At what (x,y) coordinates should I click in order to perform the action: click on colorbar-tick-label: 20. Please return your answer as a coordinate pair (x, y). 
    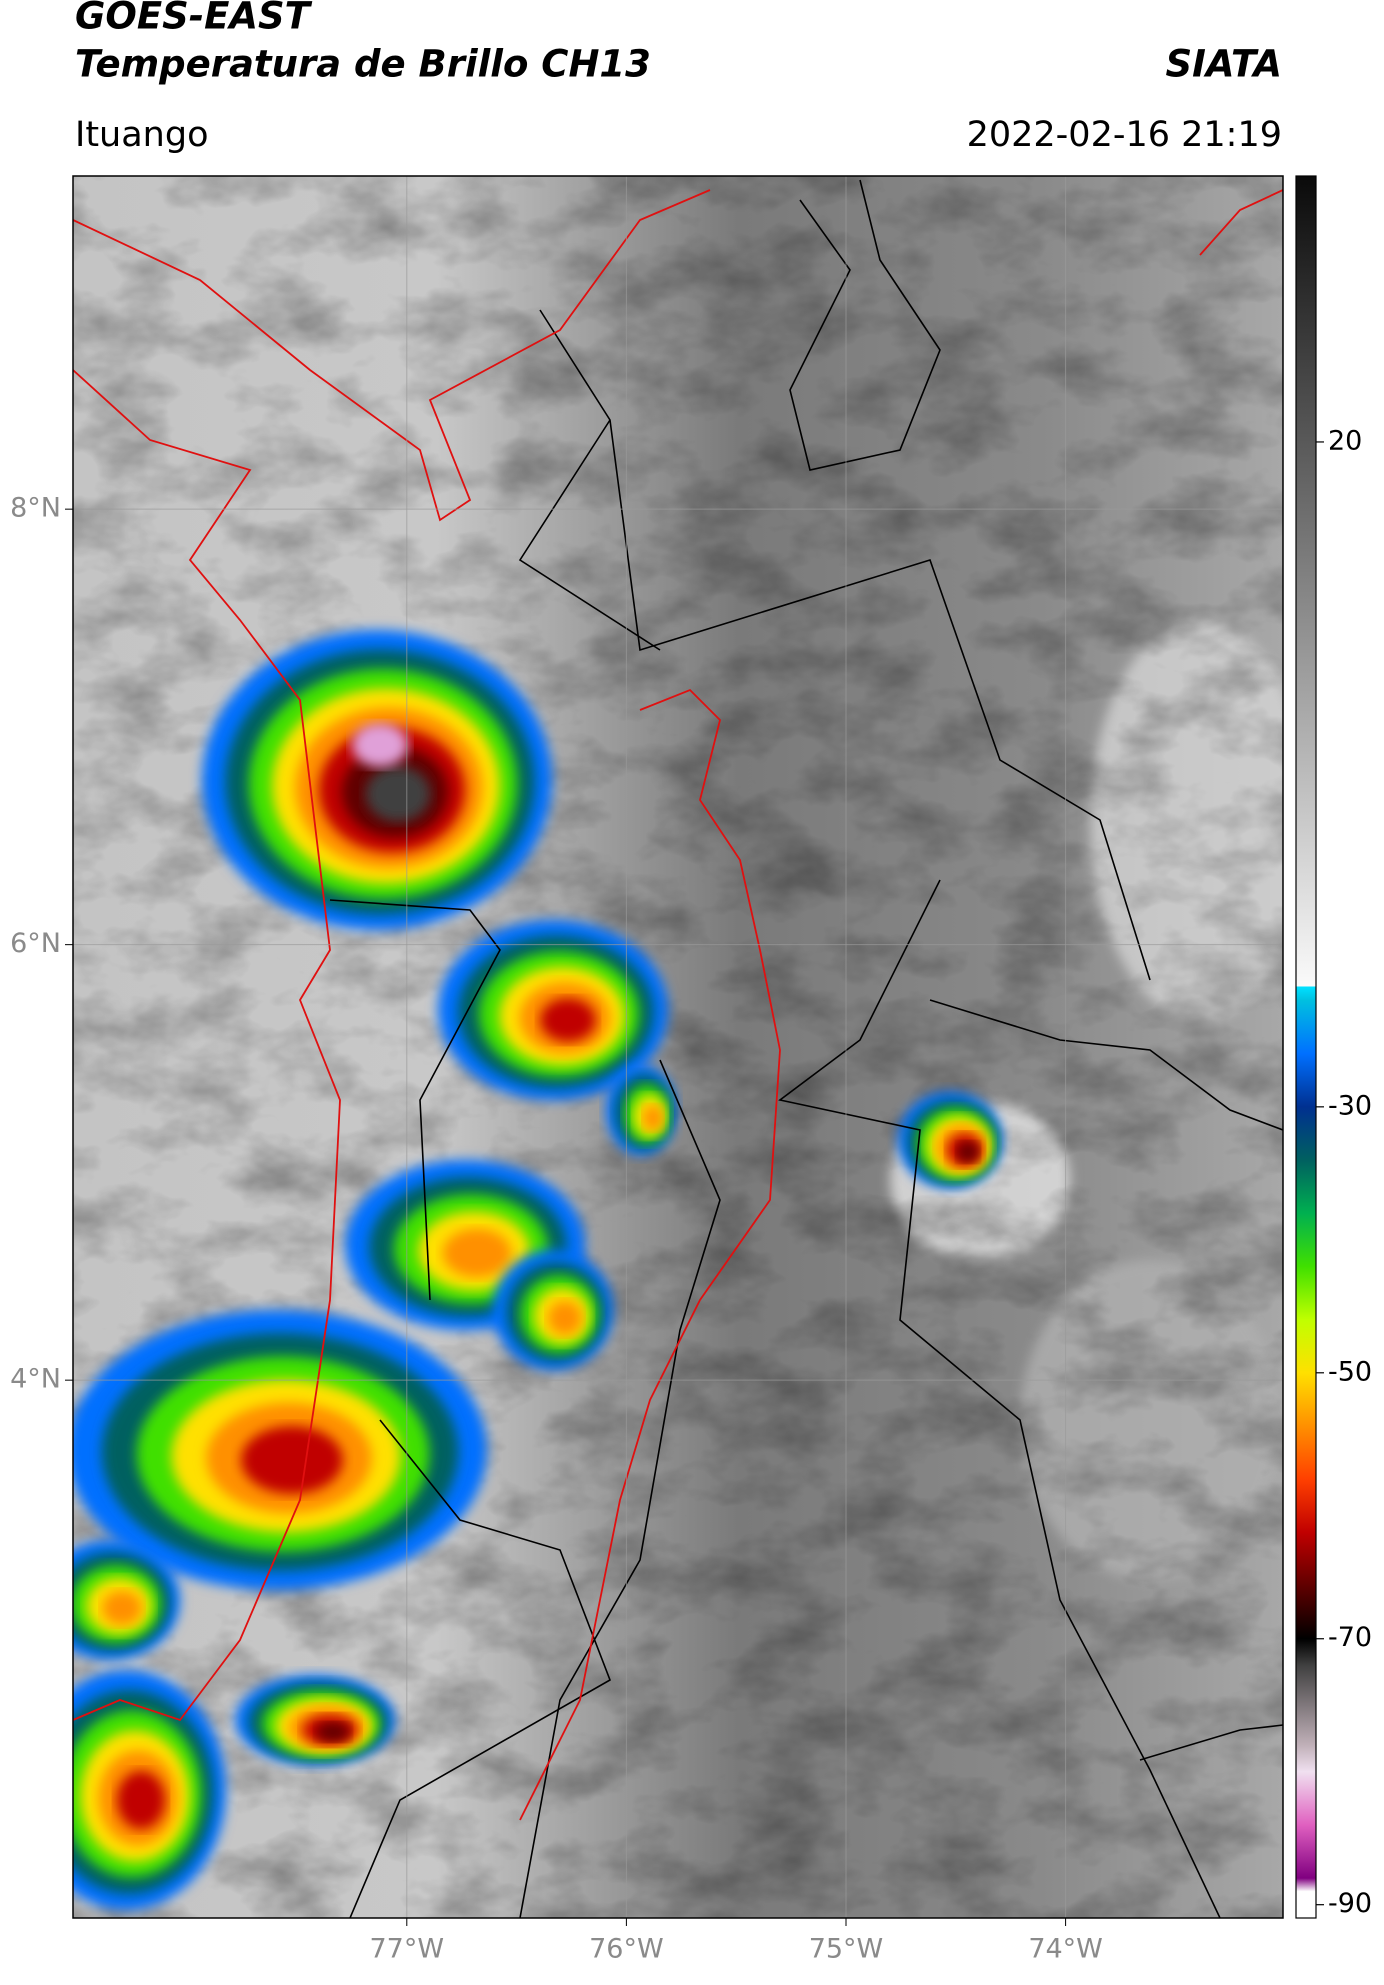
    Looking at the image, I should click on (1345, 440).